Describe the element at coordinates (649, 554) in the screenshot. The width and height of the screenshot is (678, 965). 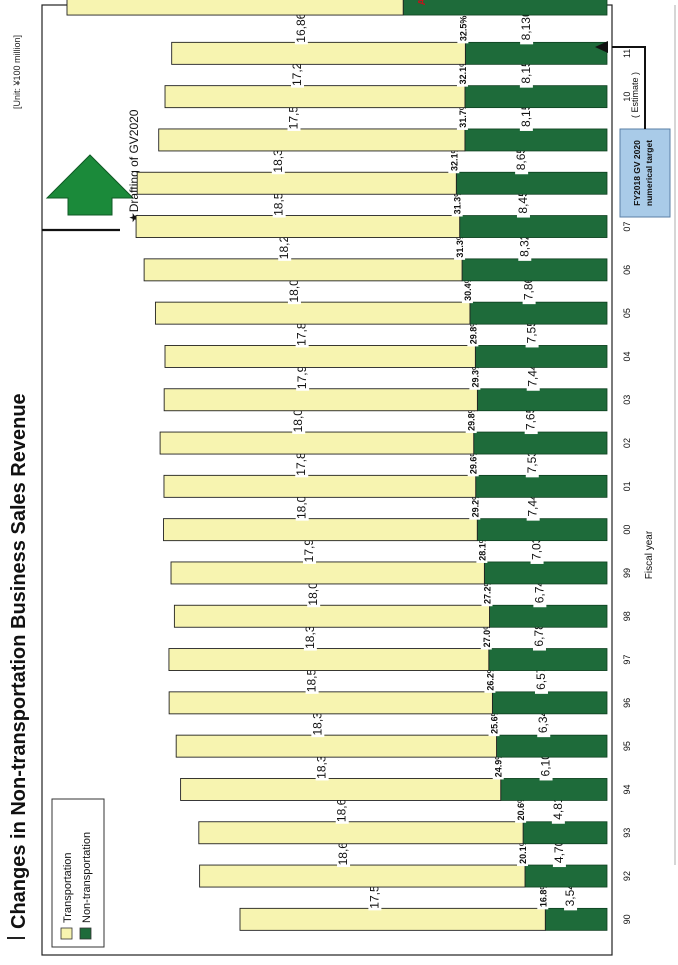
I see `x-axis-title: Fiscal year` at that location.